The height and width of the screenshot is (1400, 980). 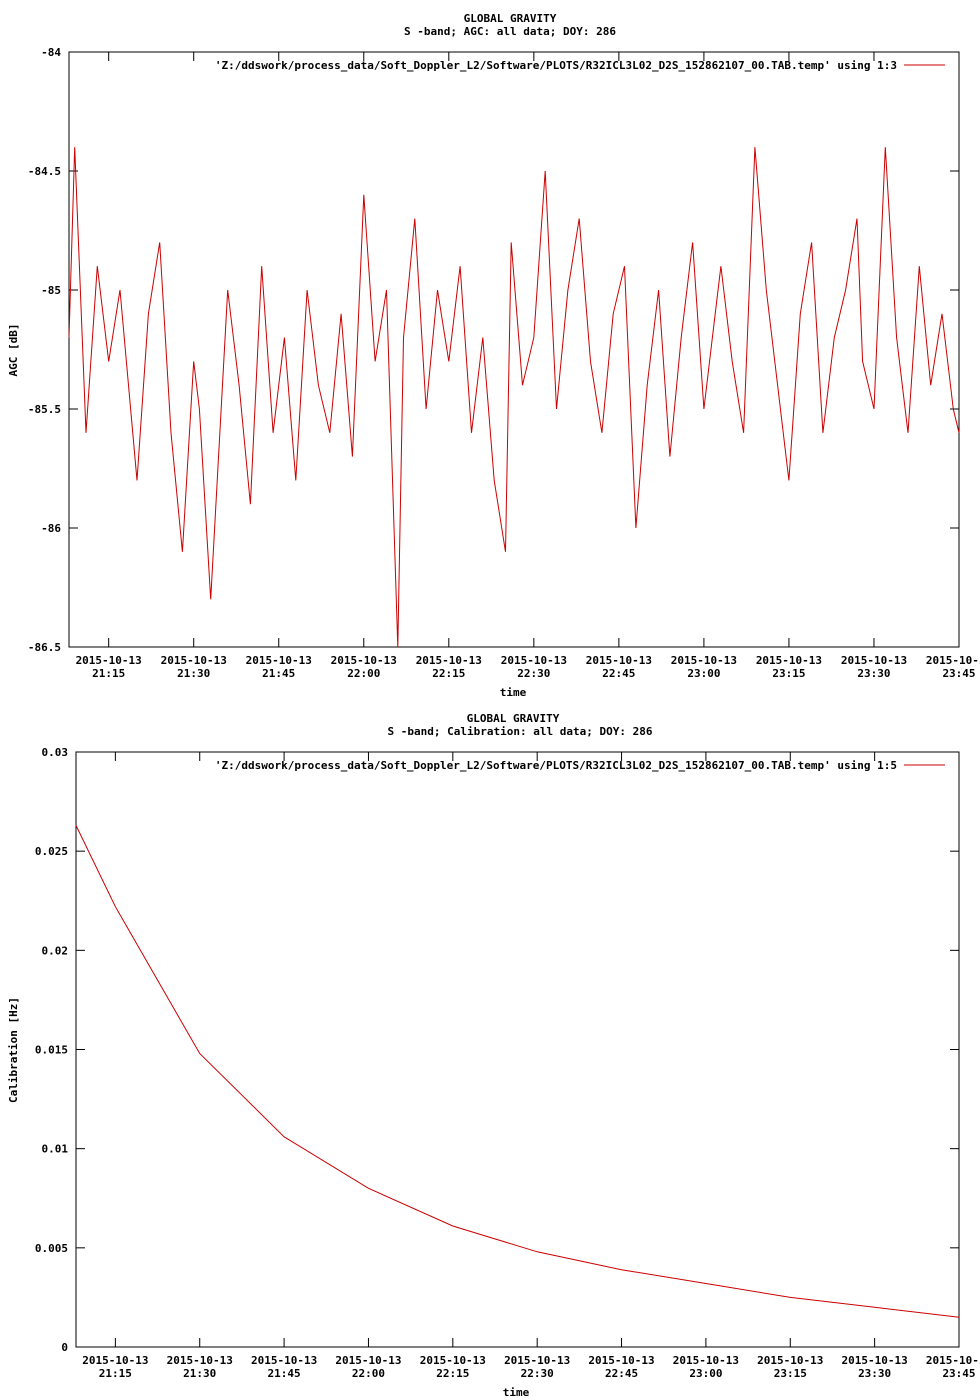 I want to click on y-tick-label: 0.01, so click(x=55, y=1149).